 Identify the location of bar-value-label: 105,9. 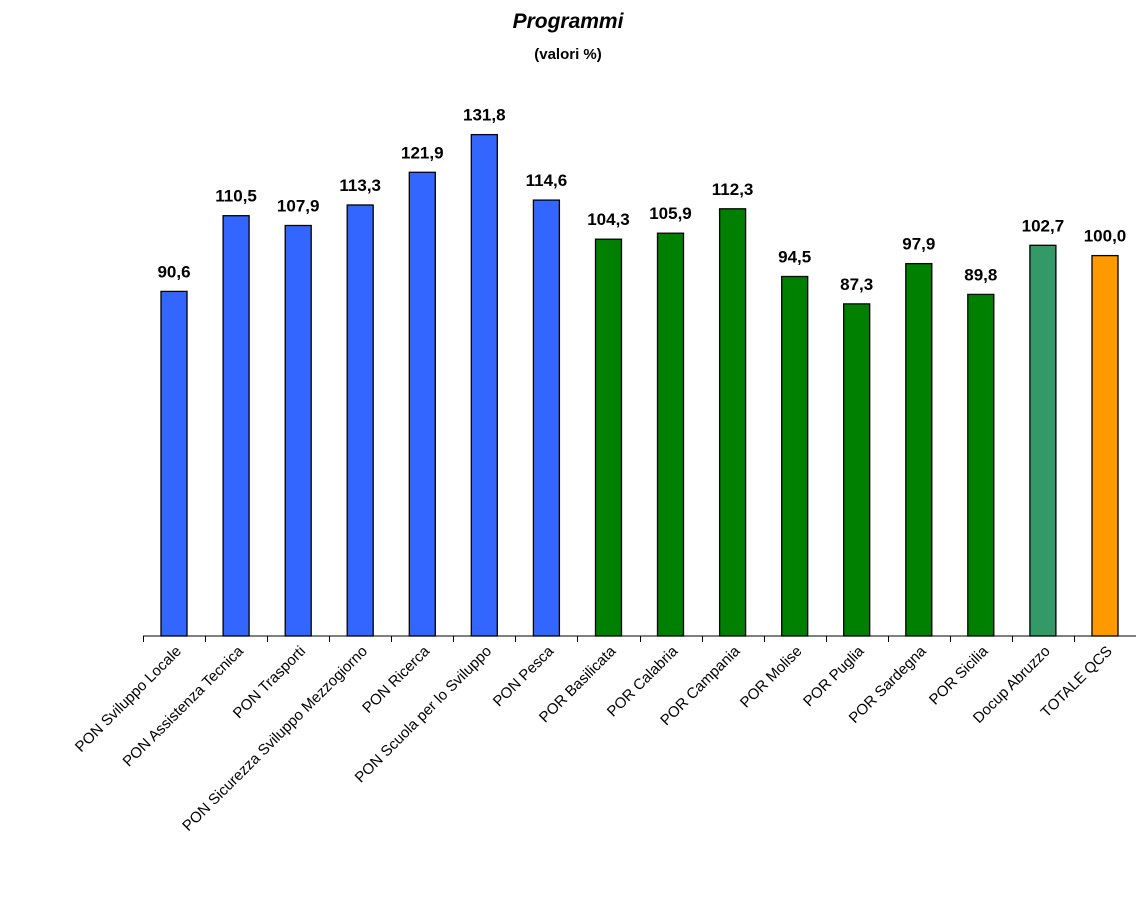
(670, 213).